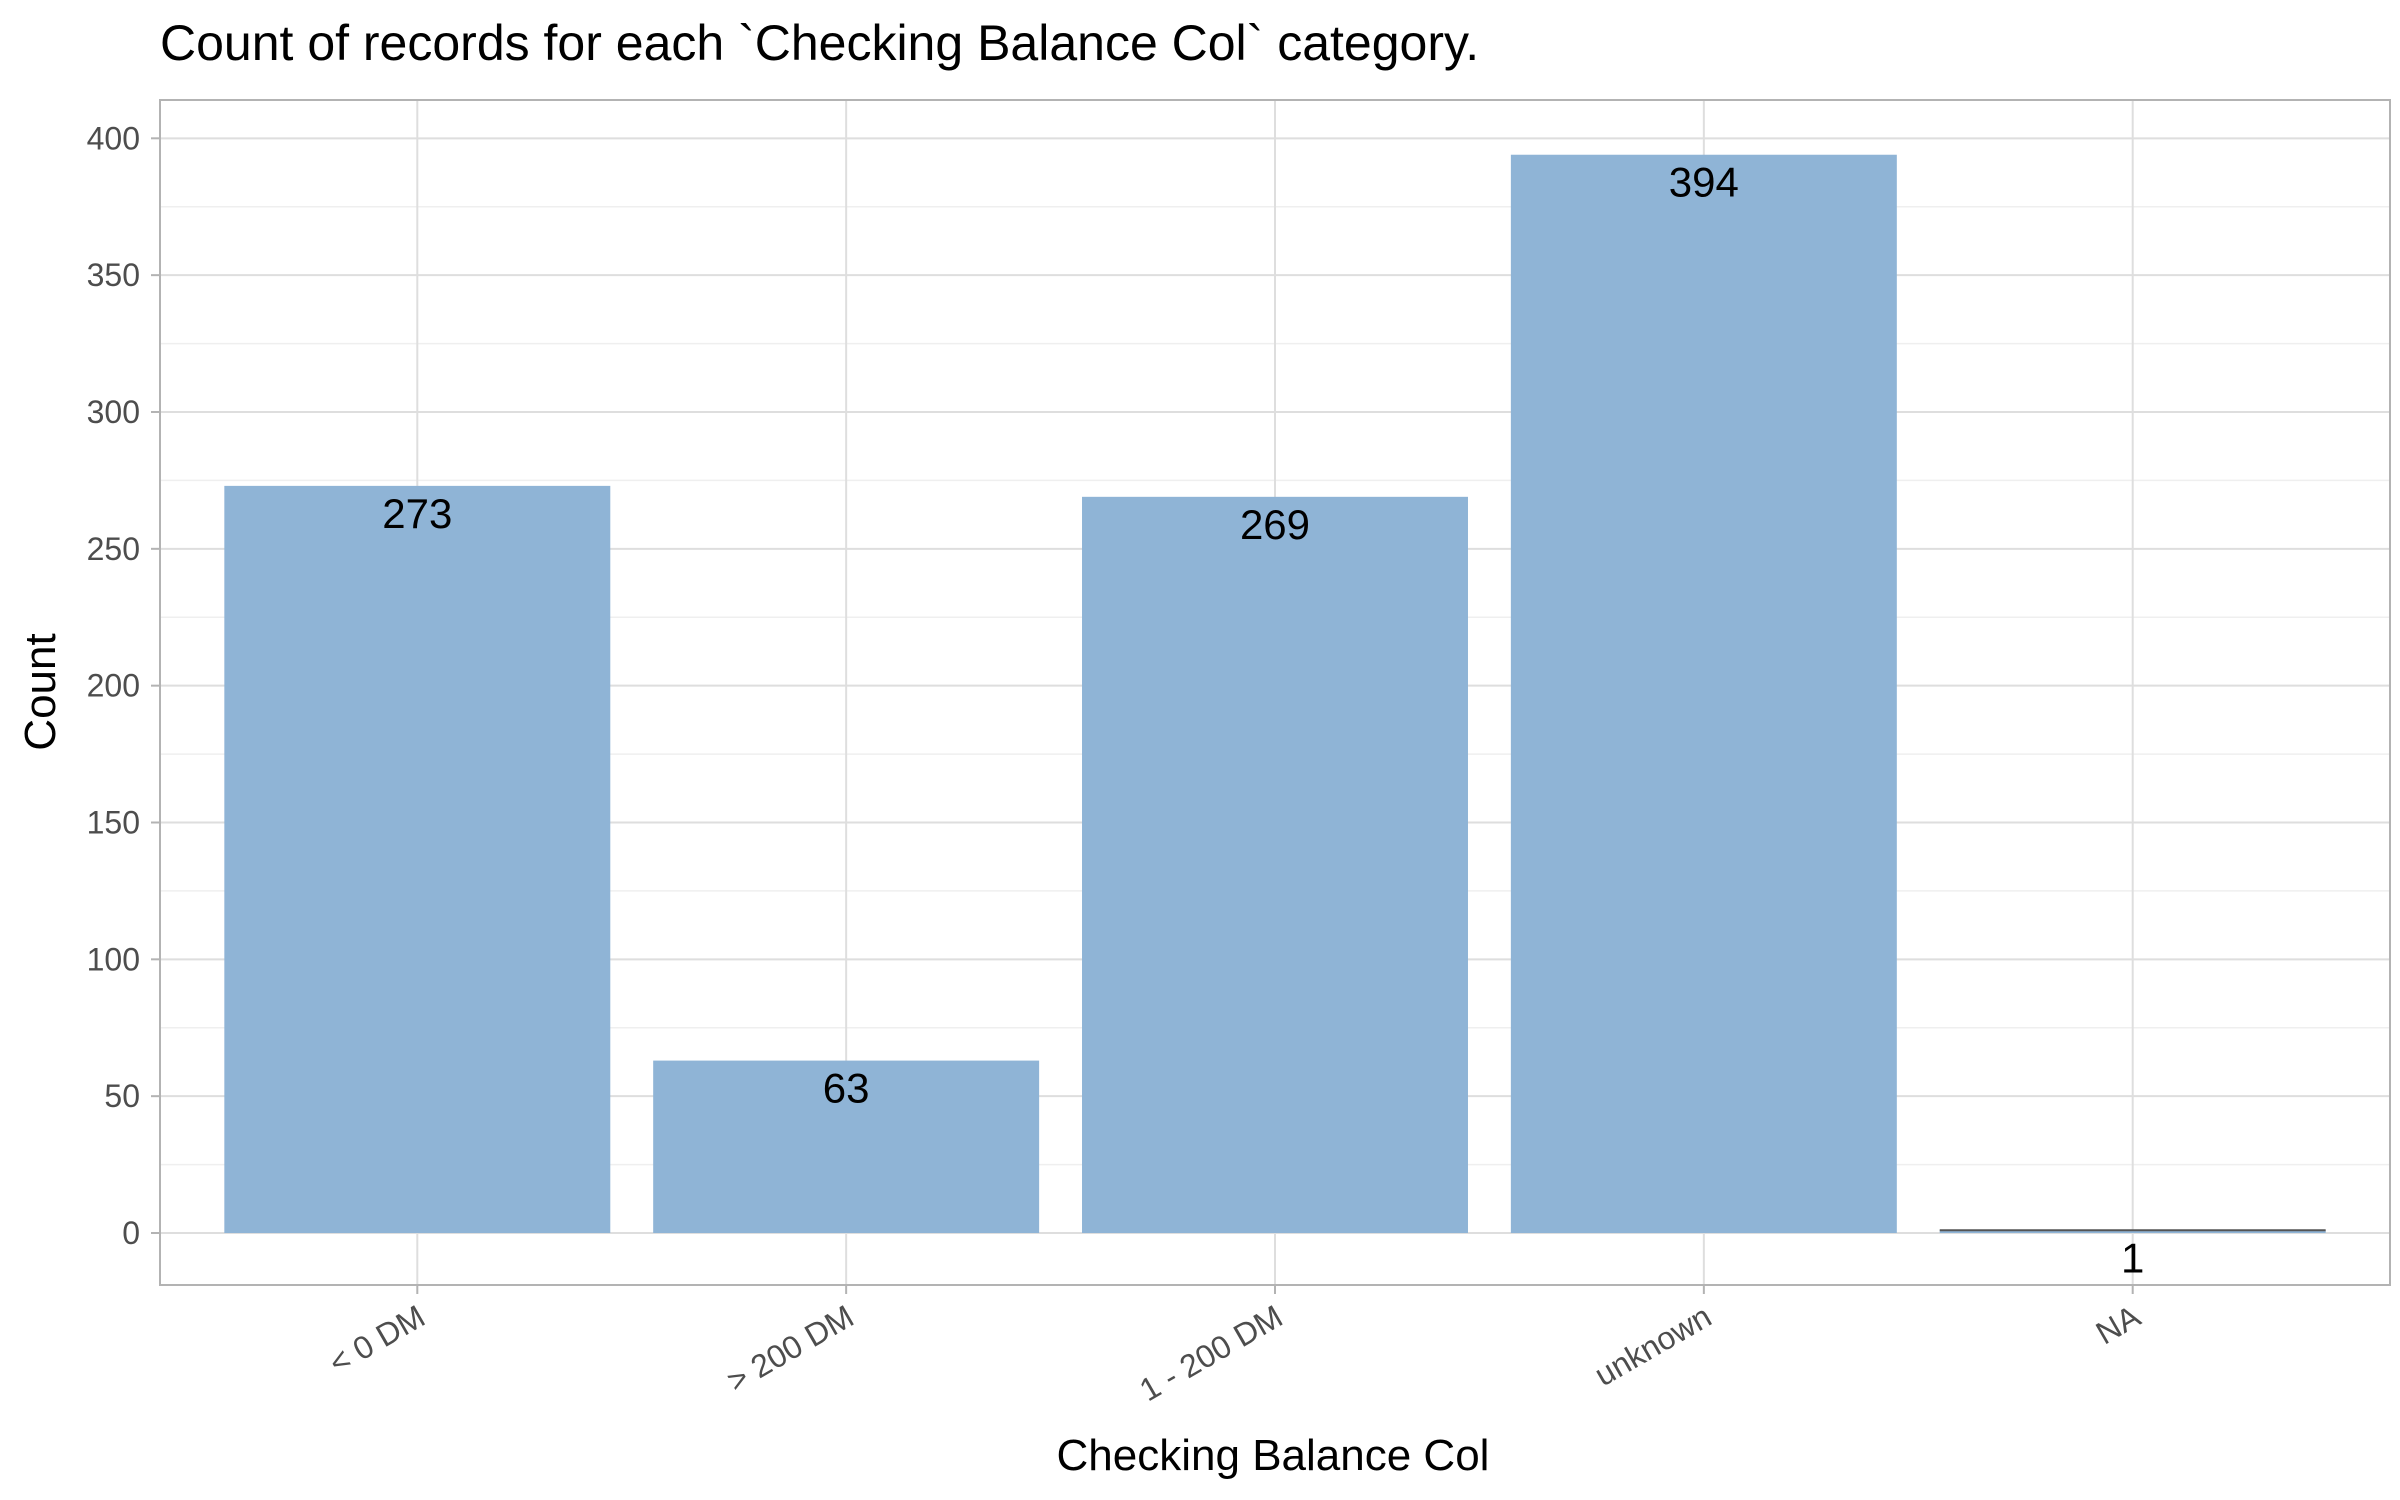  Describe the element at coordinates (2132, 1257) in the screenshot. I see `data-label: 1` at that location.